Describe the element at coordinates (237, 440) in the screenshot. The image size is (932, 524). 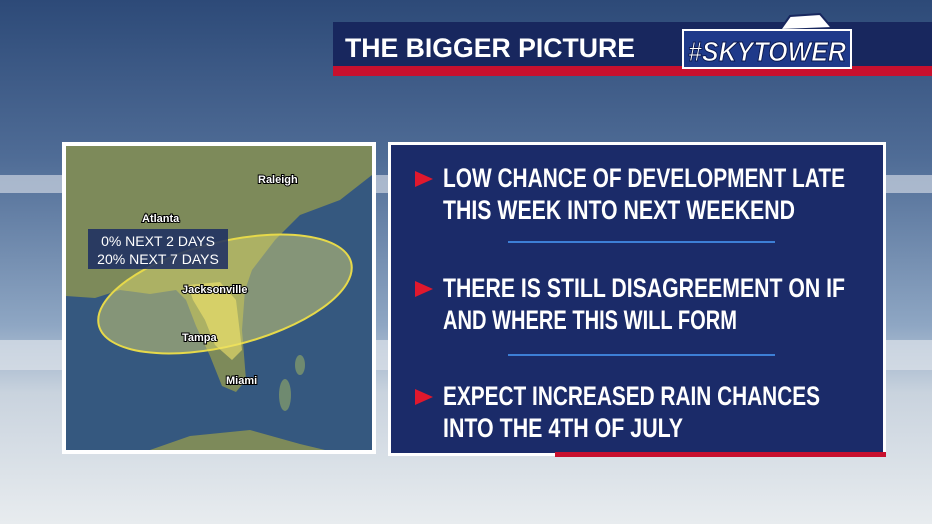
I see `cuba` at that location.